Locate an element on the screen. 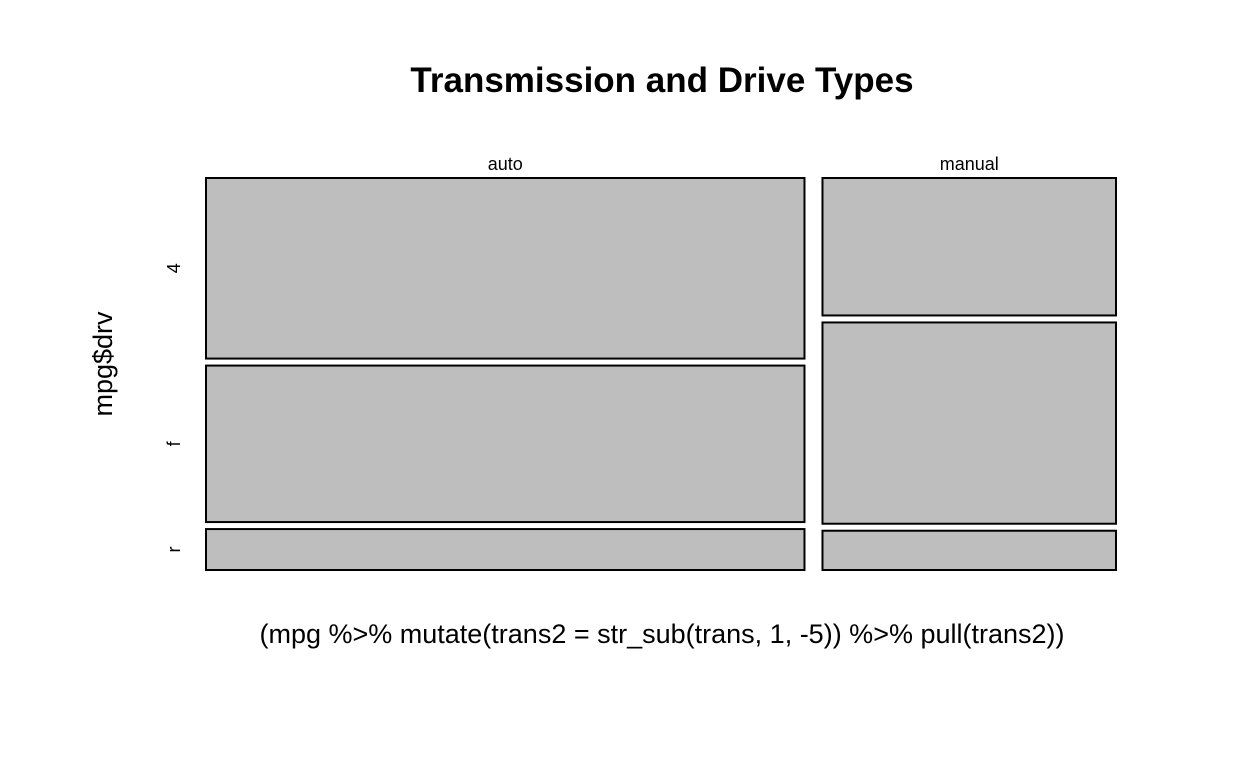 The width and height of the screenshot is (1248, 773). tile-manual-r is located at coordinates (969, 550).